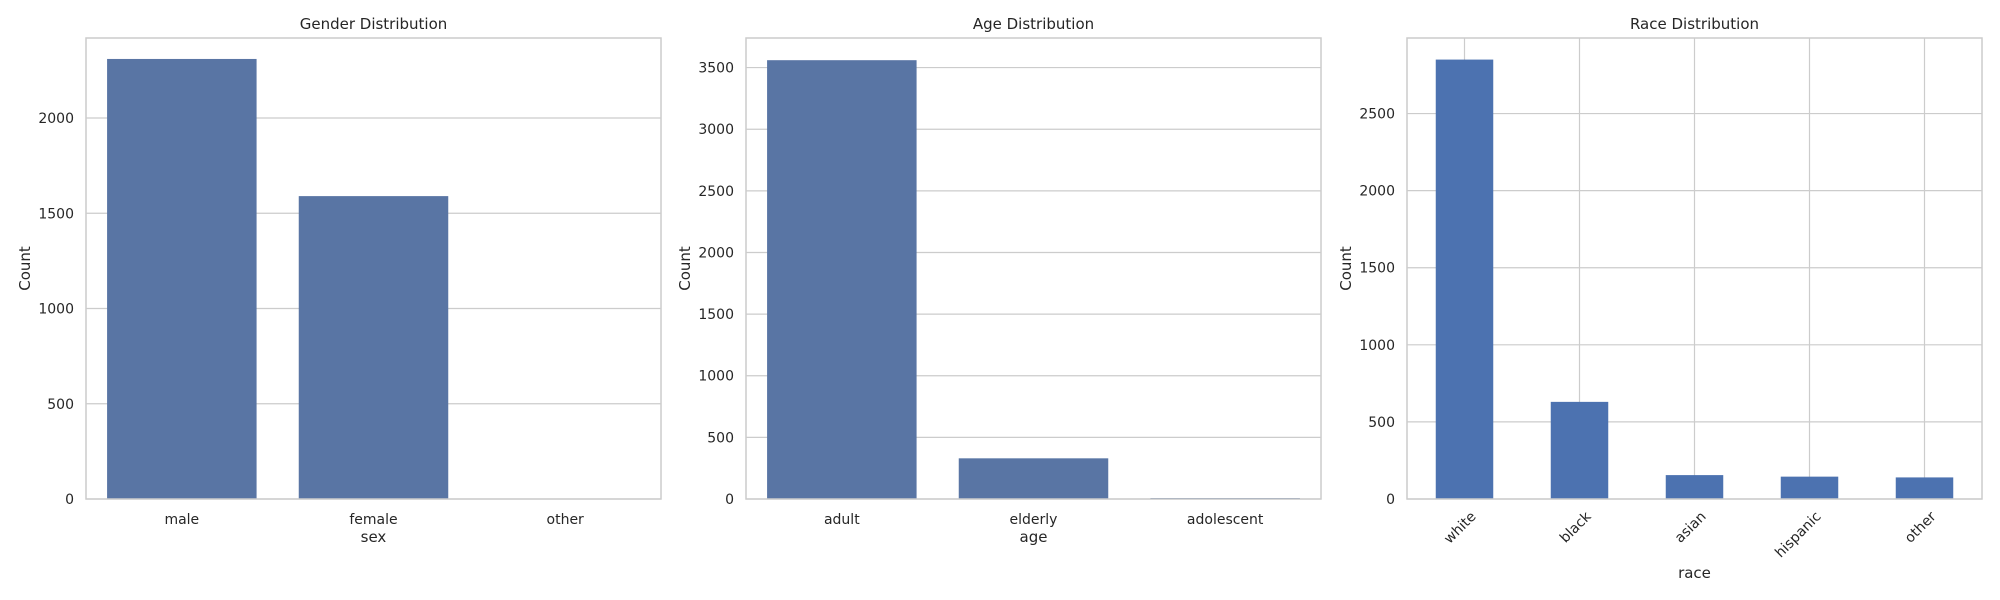 This screenshot has height=600, width=2000. I want to click on x-tick-label: adolescent, so click(1225, 520).